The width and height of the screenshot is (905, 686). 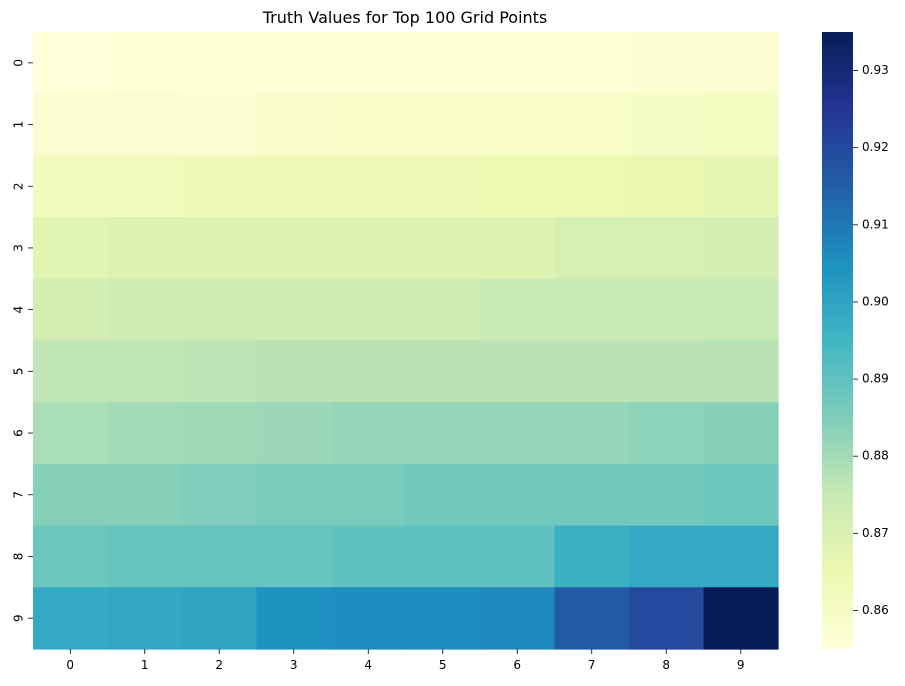 What do you see at coordinates (369, 186) in the screenshot?
I see `heatmap-cell-r2-c4` at bounding box center [369, 186].